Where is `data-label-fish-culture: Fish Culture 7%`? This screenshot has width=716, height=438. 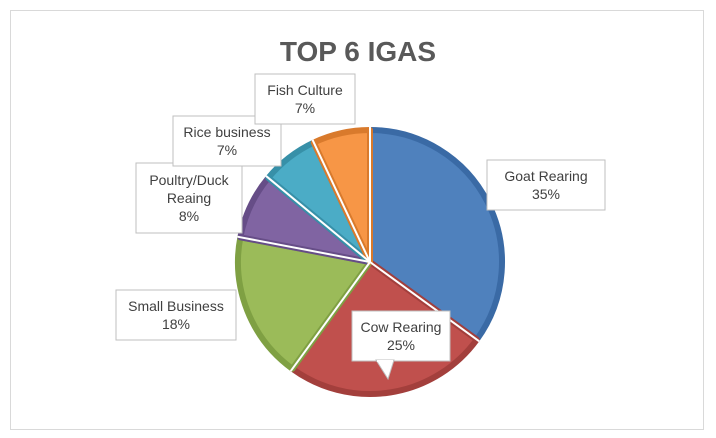
data-label-fish-culture: Fish Culture 7% is located at coordinates (305, 99).